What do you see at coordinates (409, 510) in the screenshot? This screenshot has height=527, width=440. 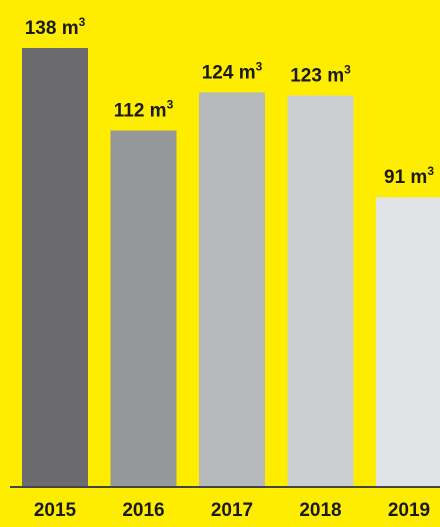 I see `x-tick-2019: 2019` at bounding box center [409, 510].